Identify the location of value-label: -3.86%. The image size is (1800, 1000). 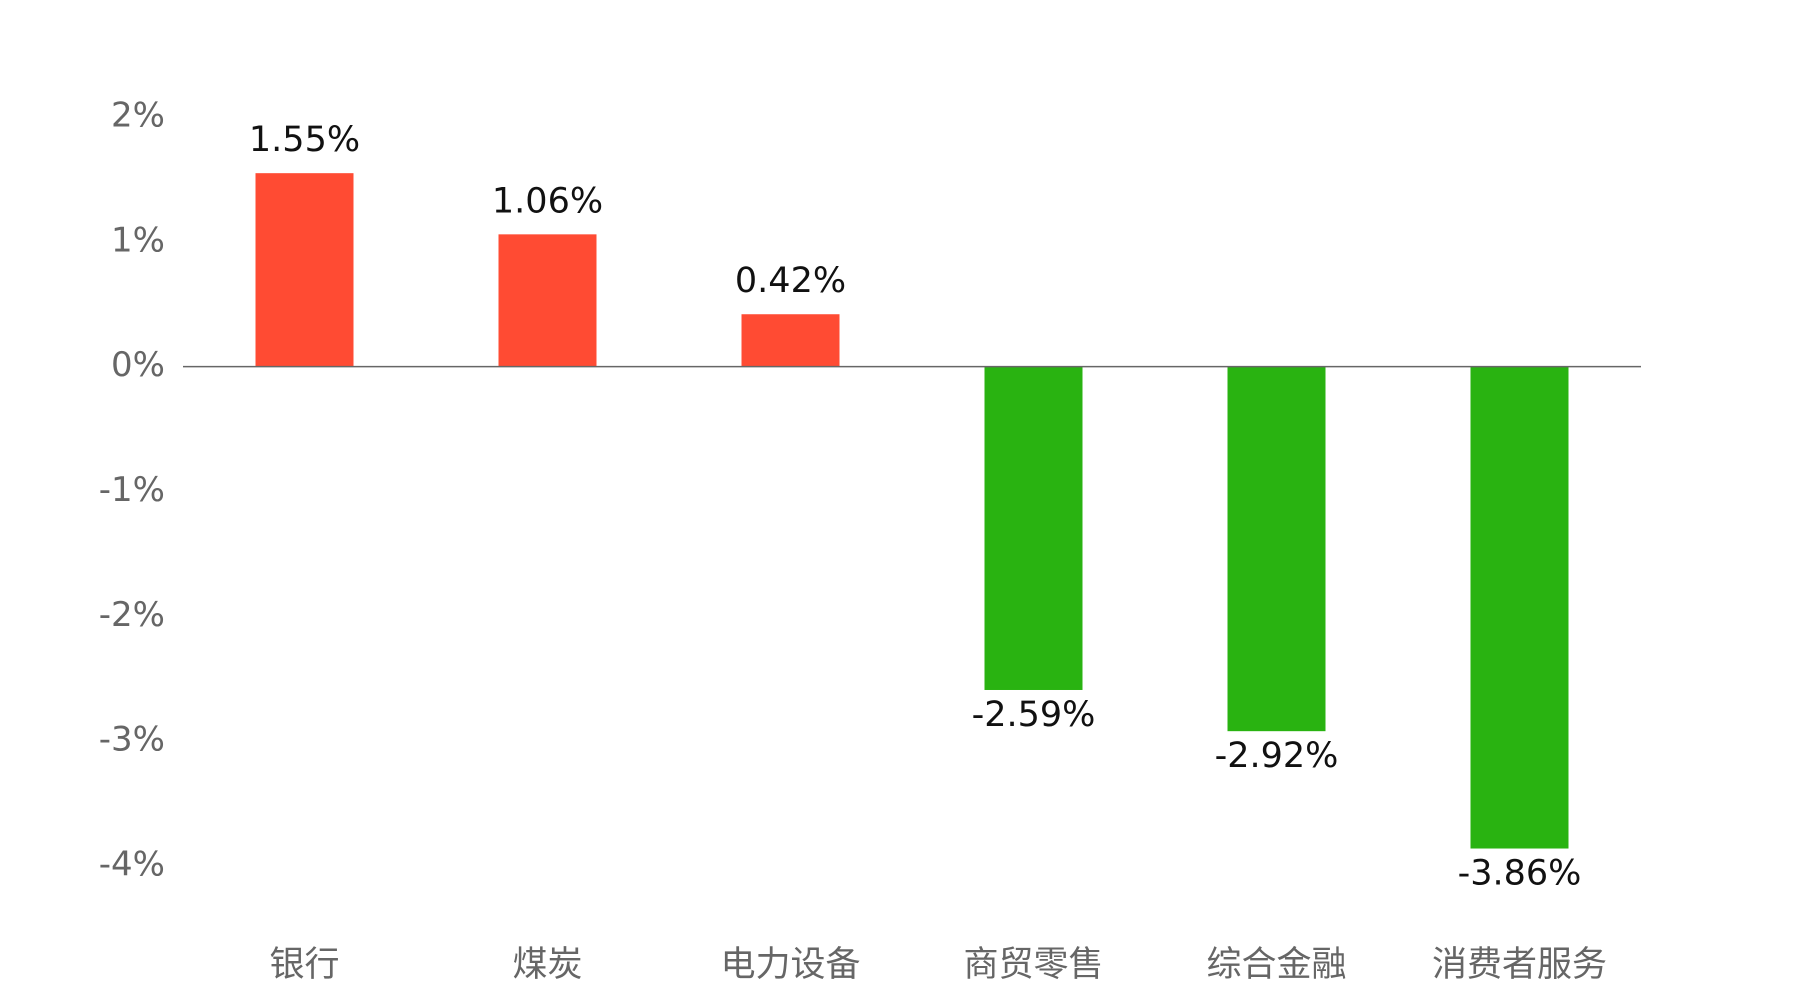
(1520, 874).